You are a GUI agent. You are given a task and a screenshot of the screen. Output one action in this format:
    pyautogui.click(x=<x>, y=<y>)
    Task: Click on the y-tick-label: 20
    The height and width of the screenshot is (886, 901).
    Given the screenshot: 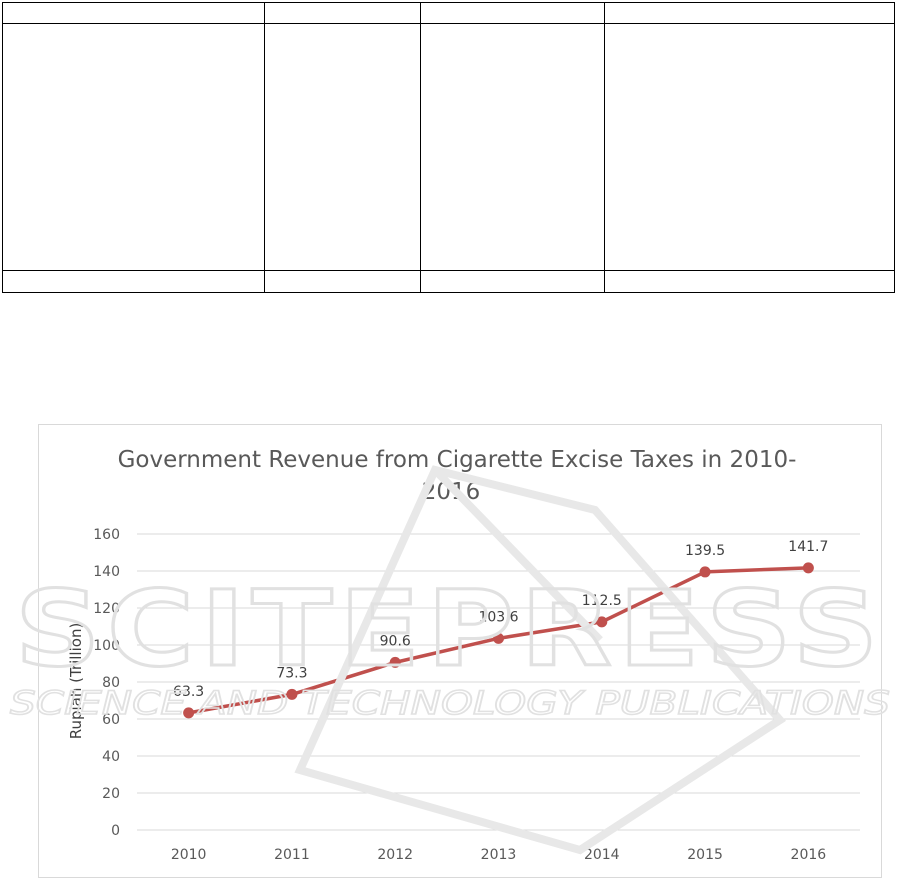 What is the action you would take?
    pyautogui.click(x=111, y=794)
    